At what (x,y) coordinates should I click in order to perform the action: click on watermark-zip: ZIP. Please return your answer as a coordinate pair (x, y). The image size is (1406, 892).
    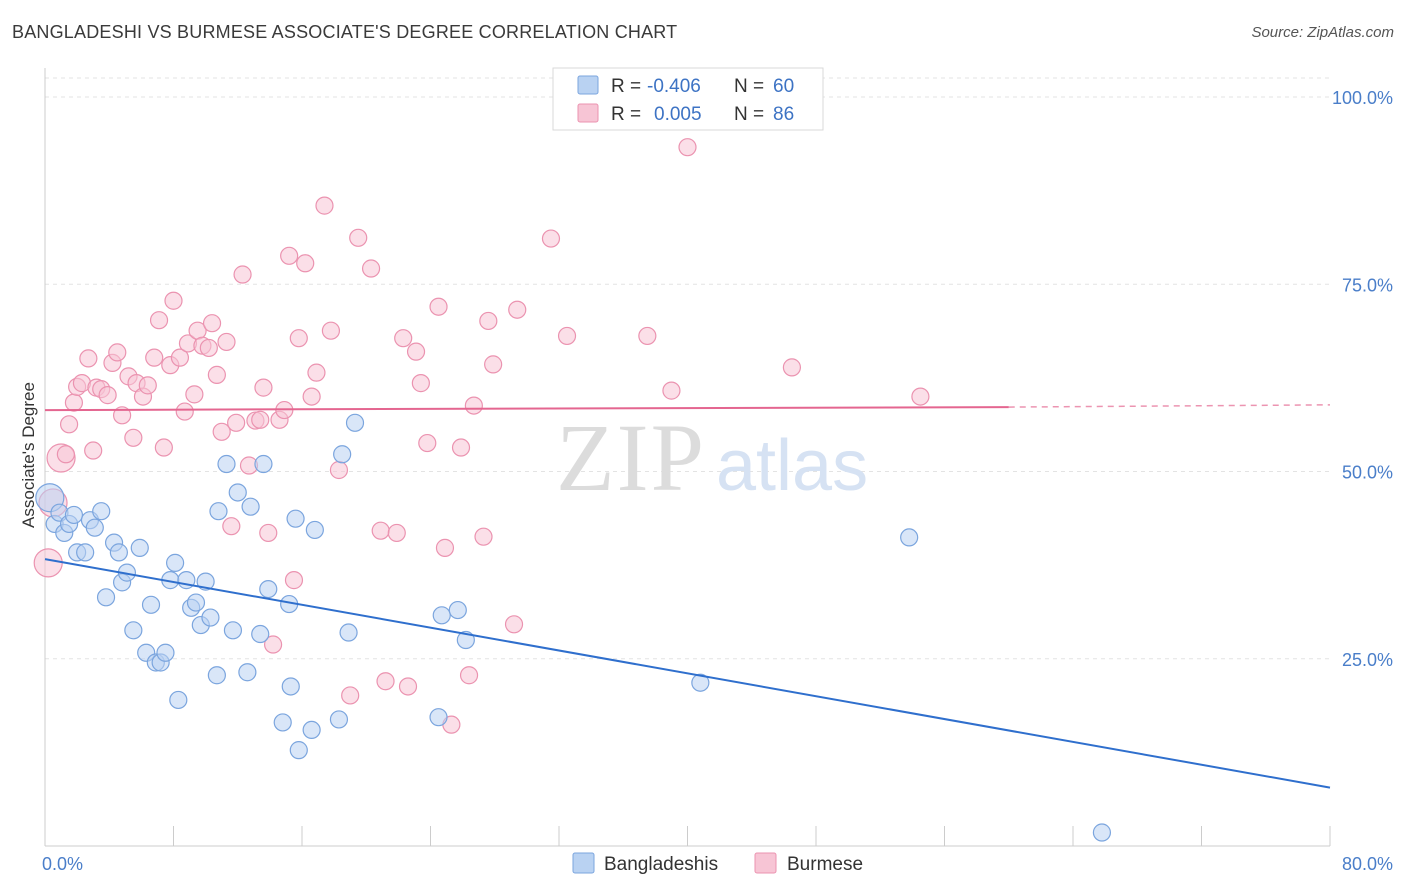
    Looking at the image, I should click on (631, 457).